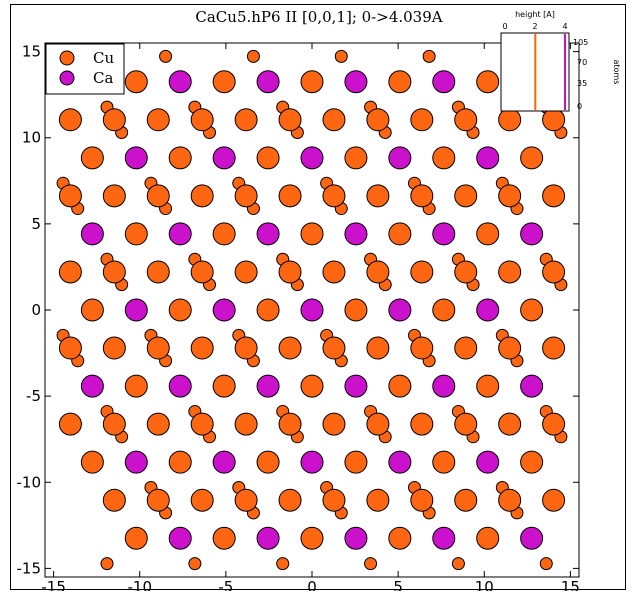 The image size is (636, 600). What do you see at coordinates (582, 83) in the screenshot?
I see `inset-ytick-35: 35` at bounding box center [582, 83].